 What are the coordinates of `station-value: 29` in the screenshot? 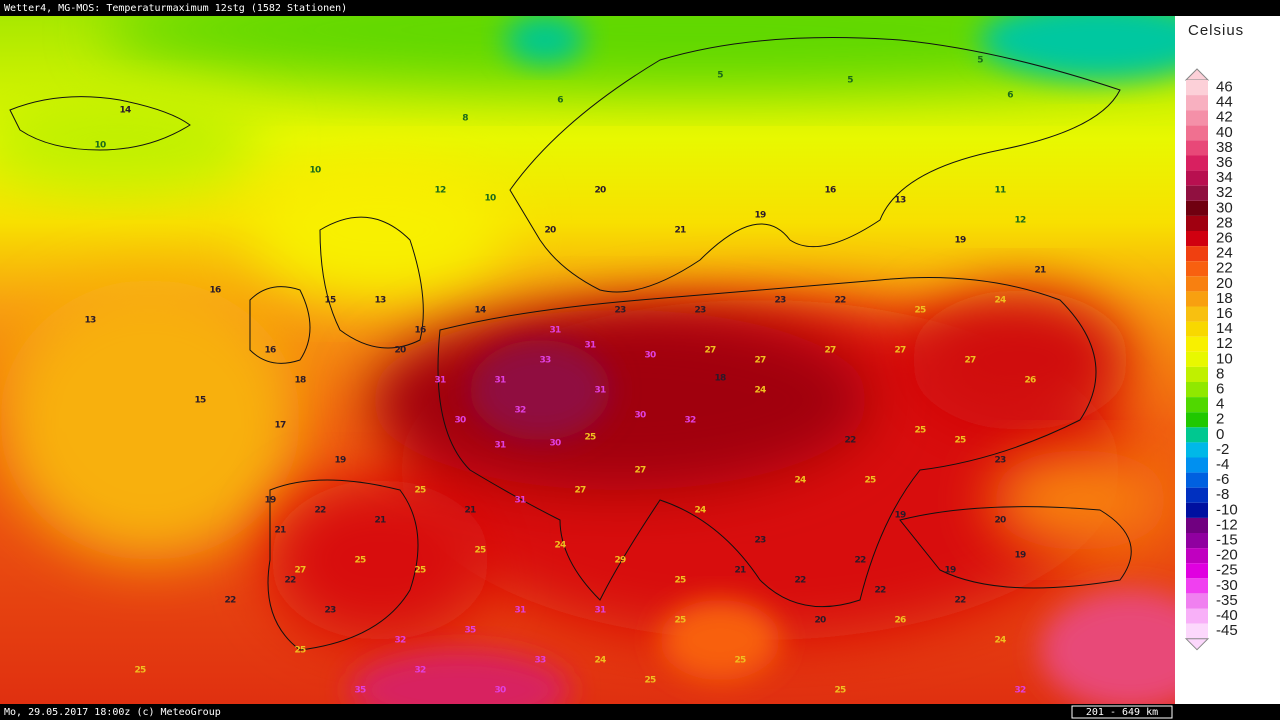 It's located at (620, 561).